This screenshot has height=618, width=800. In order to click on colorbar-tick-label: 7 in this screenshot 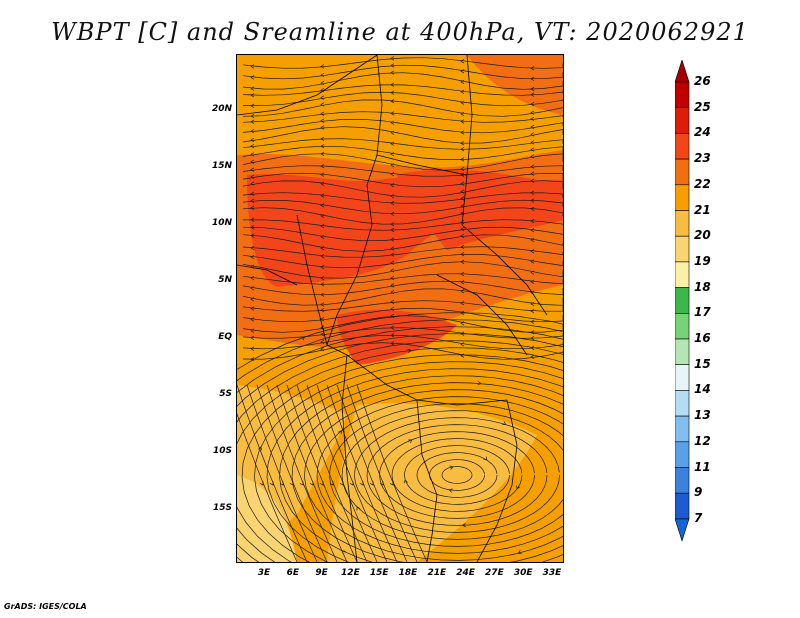, I will do `click(698, 517)`.